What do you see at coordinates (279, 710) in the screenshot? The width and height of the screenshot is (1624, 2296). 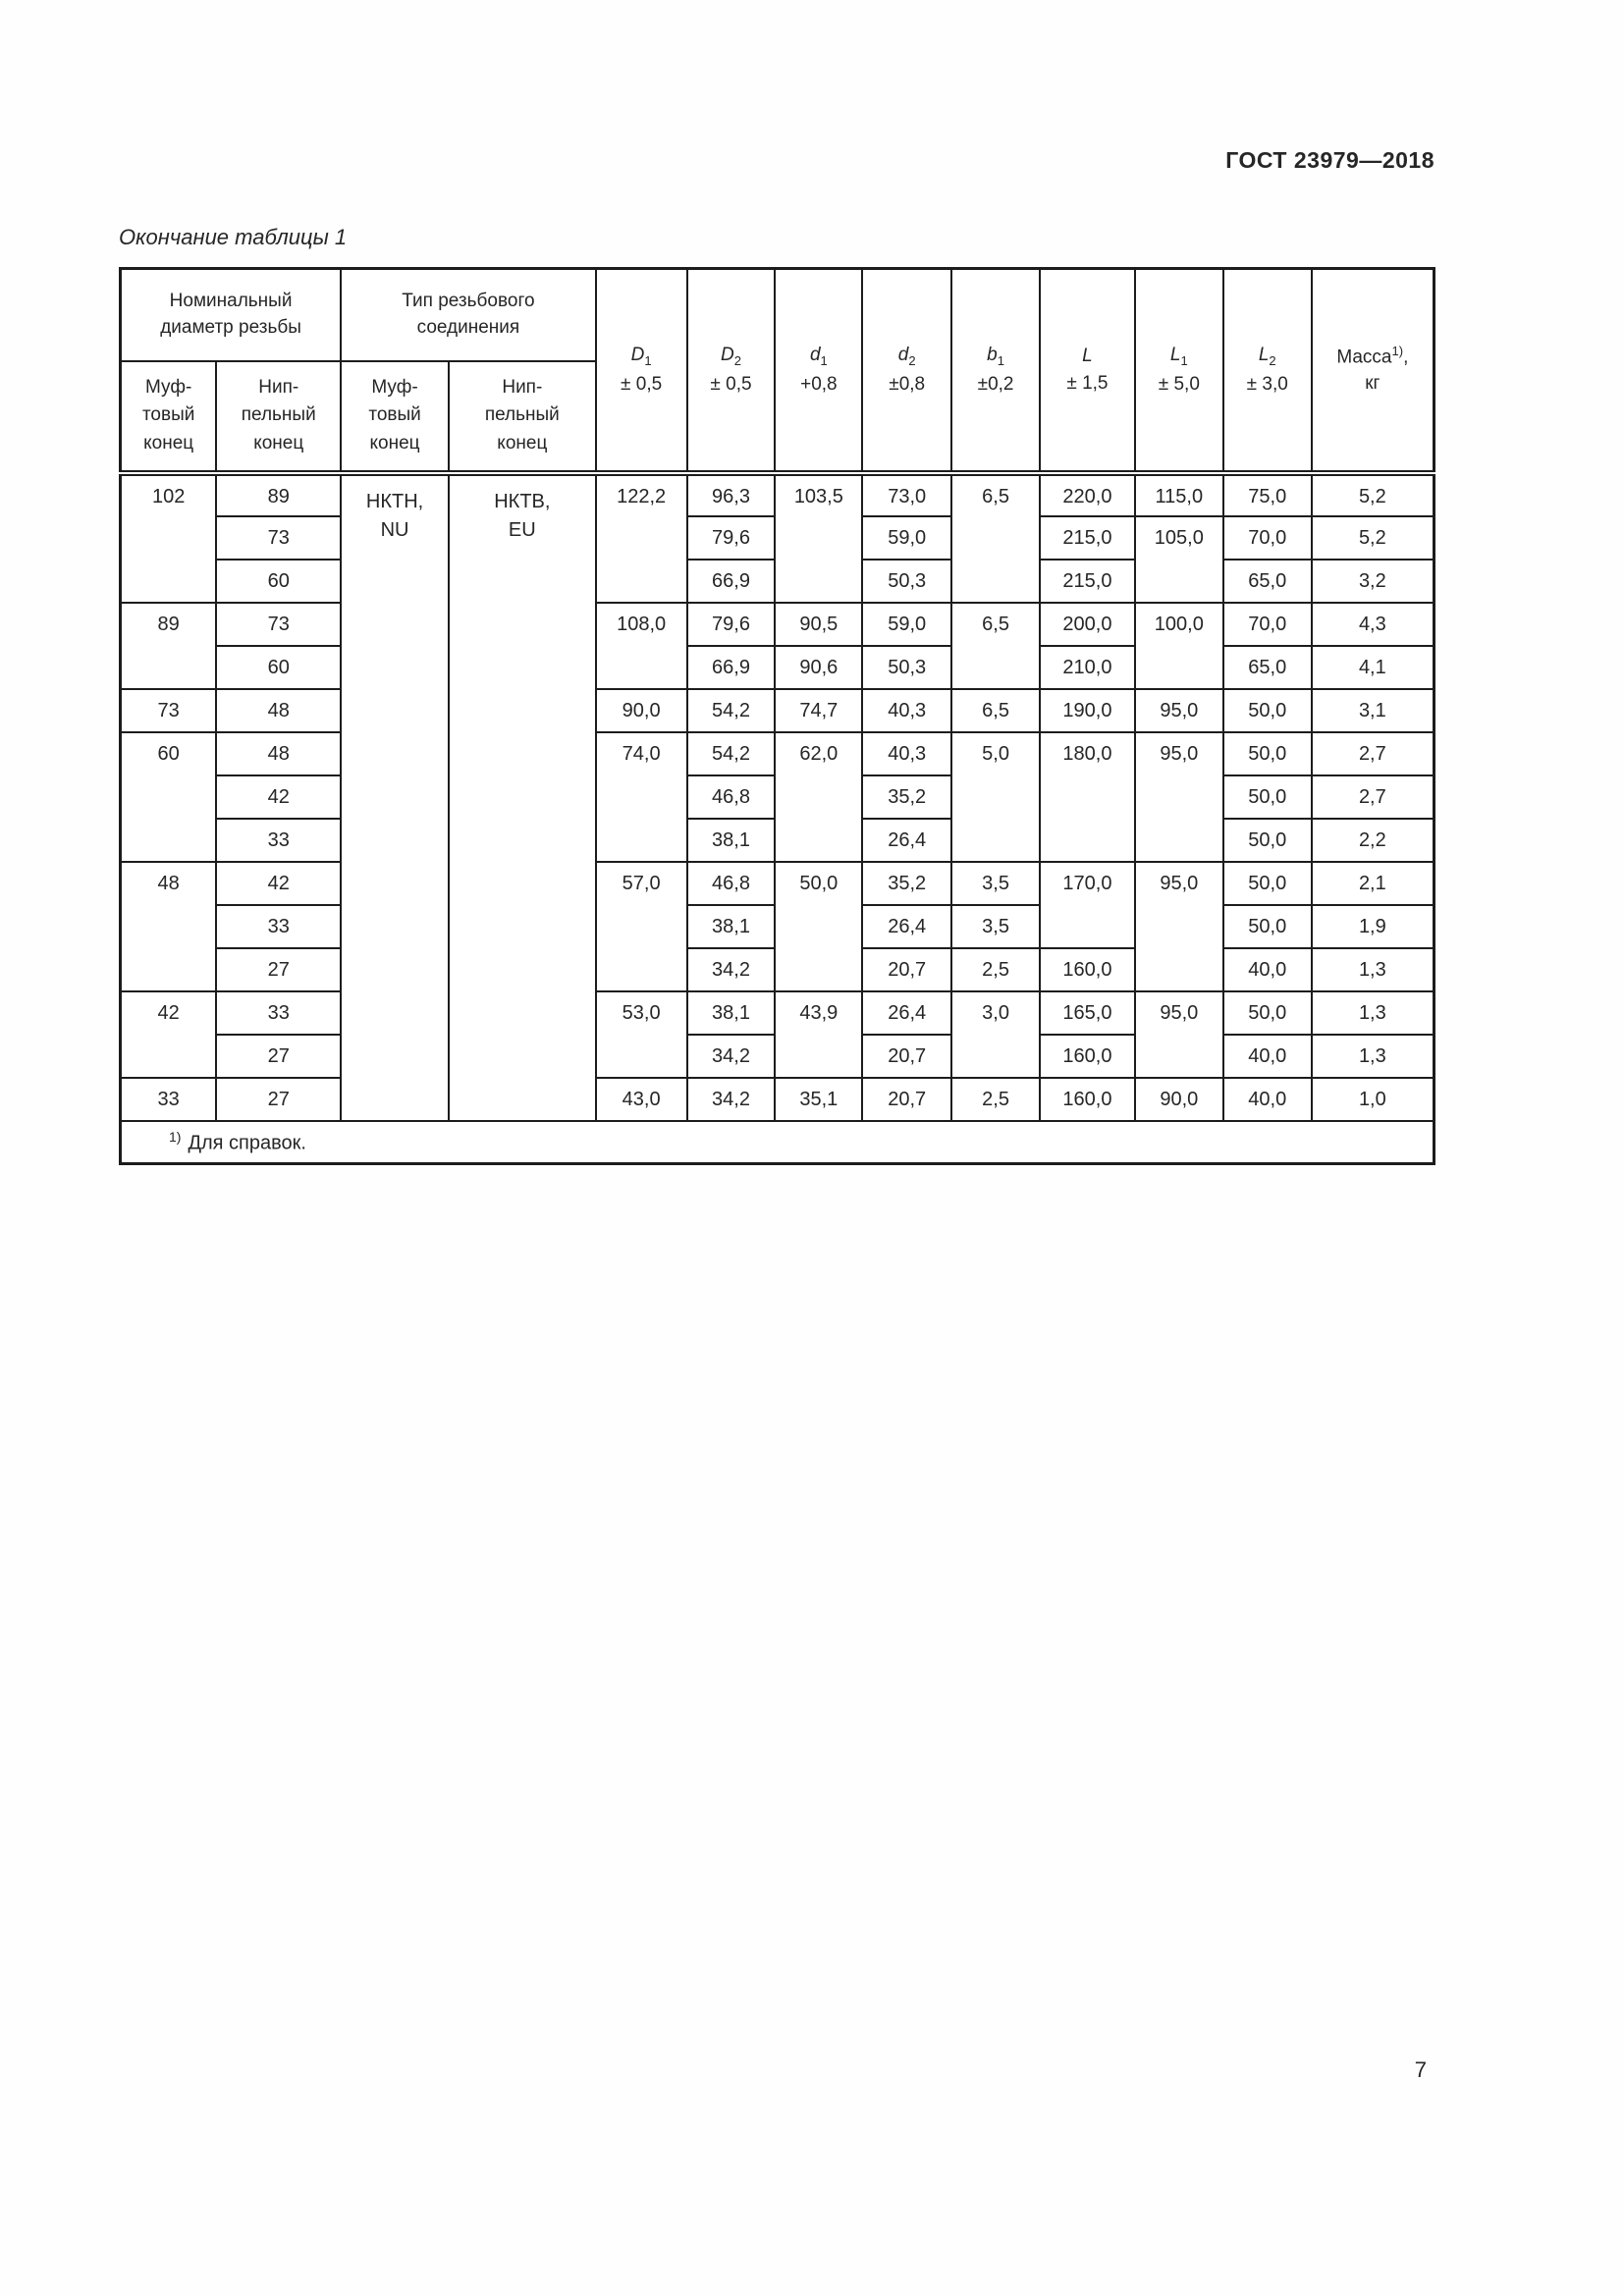 I see `table-cell: 48` at bounding box center [279, 710].